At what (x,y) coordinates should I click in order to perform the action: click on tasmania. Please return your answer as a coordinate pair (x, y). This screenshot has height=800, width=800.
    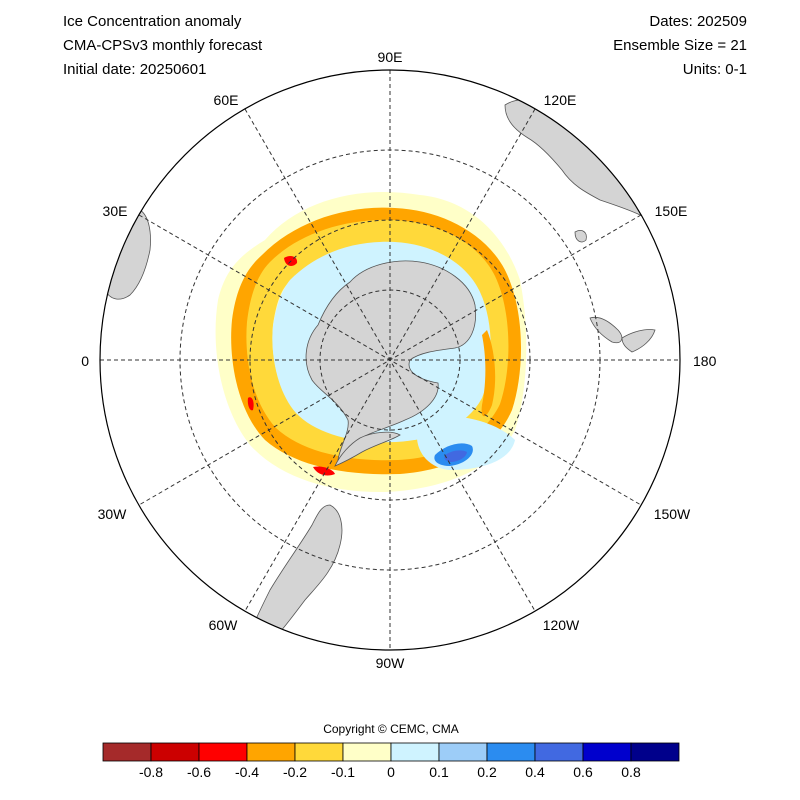
    Looking at the image, I should click on (580, 236).